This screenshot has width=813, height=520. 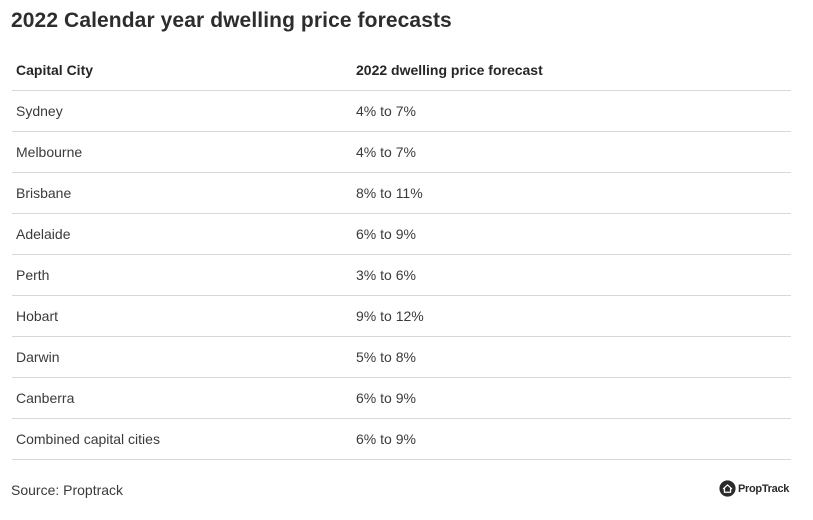 I want to click on forecast-cell: 5% to 8%, so click(x=571, y=357).